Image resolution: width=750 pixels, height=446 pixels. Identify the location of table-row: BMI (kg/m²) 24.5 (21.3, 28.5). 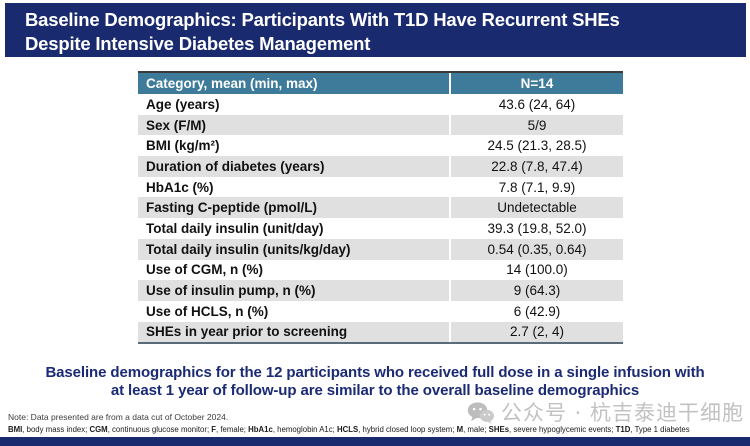
(380, 146).